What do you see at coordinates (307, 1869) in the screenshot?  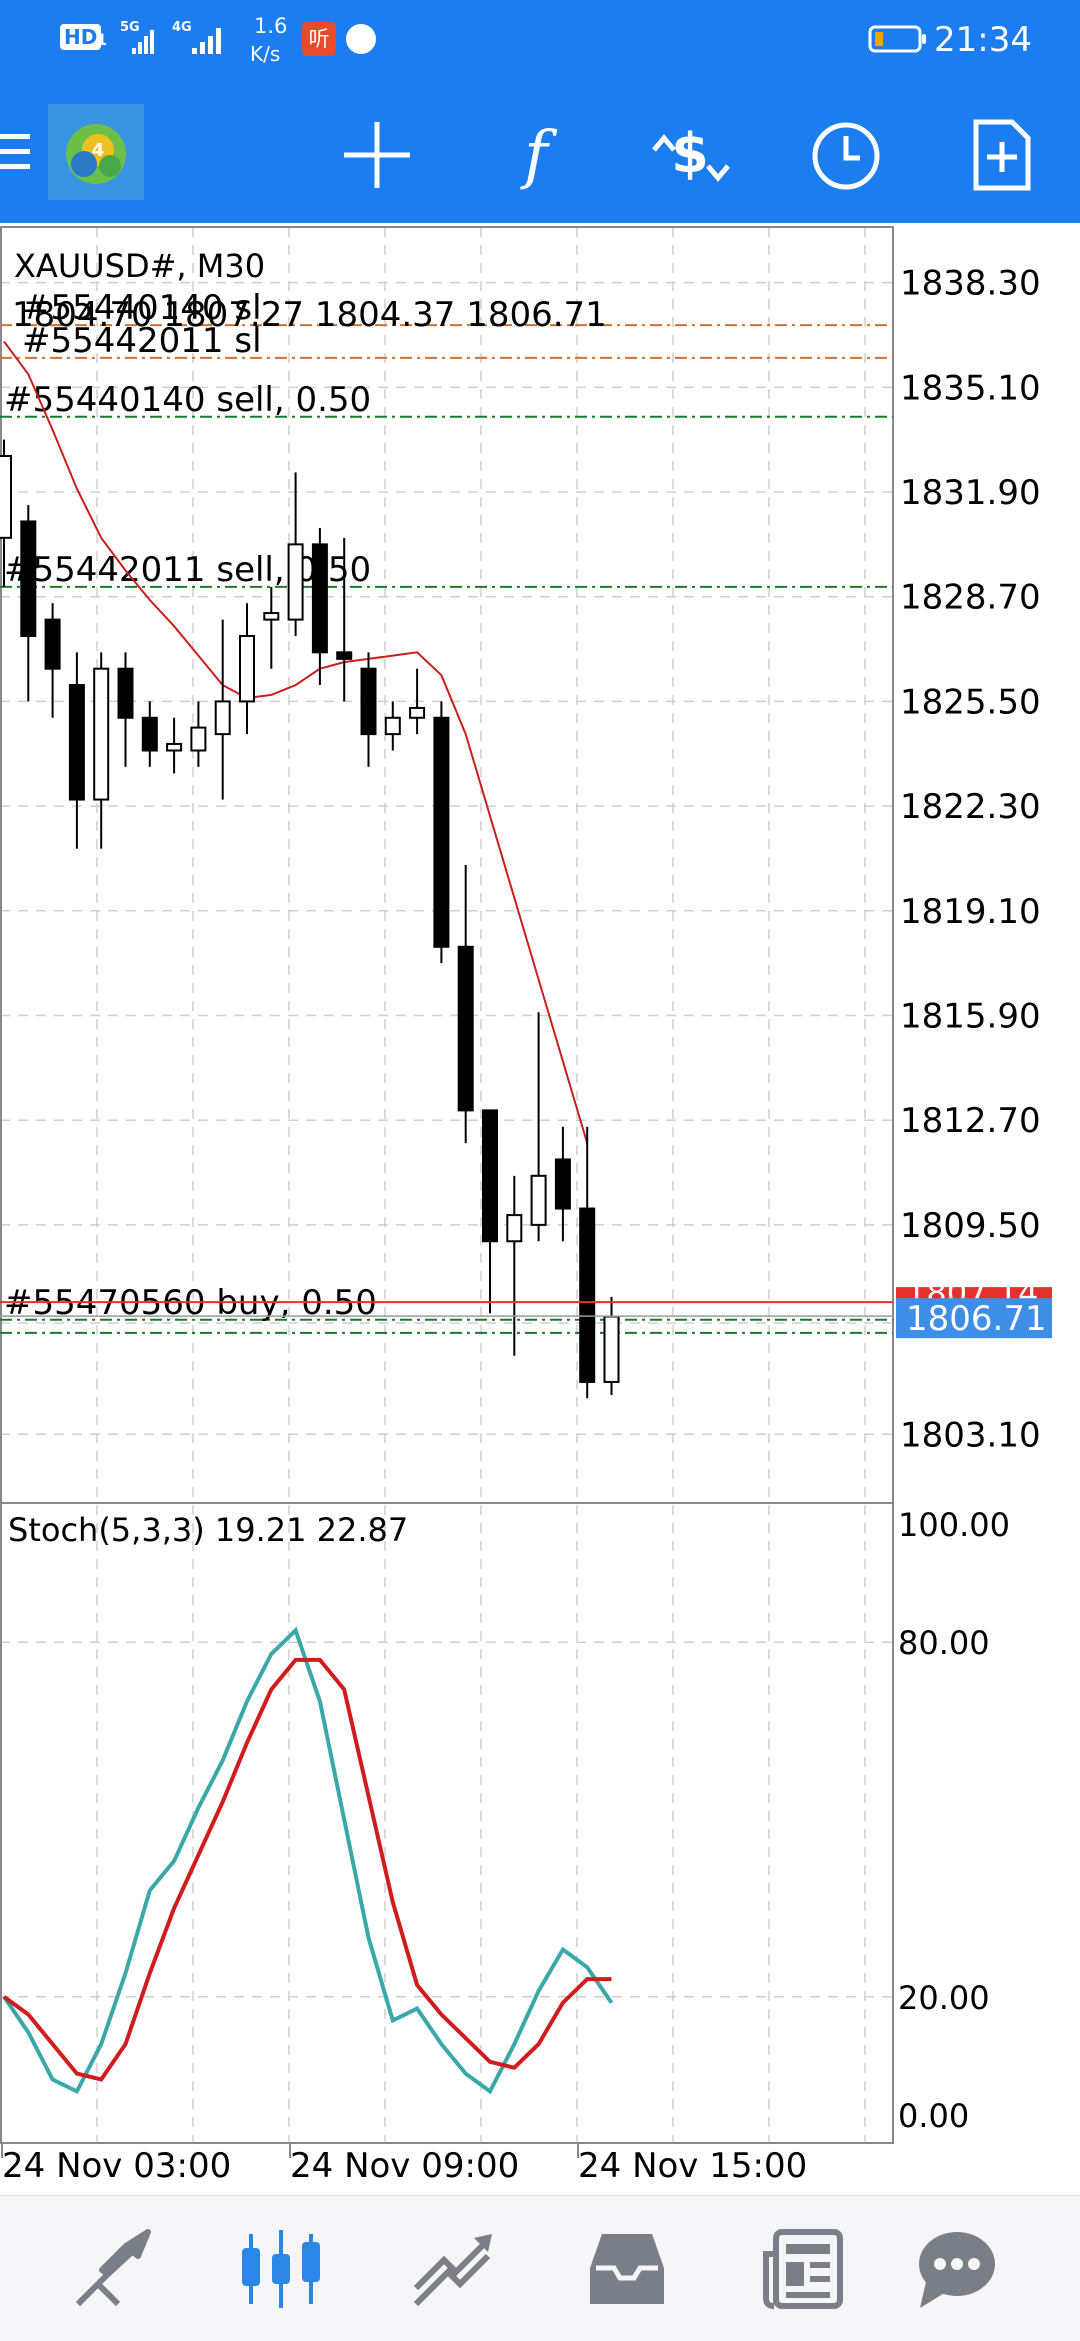 I see `stoch-signal-line` at bounding box center [307, 1869].